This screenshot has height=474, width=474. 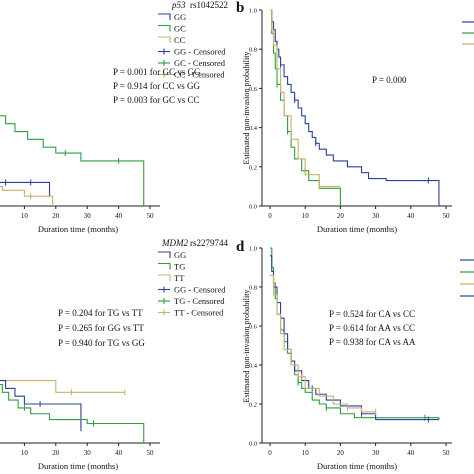 I want to click on panel-d-x-tick-label: 0, so click(x=270, y=453).